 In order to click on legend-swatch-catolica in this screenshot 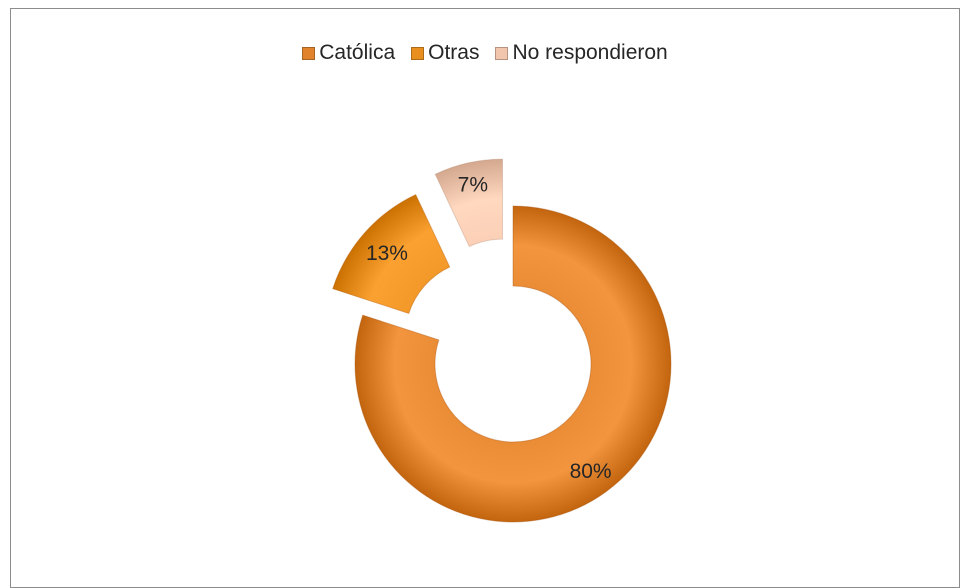, I will do `click(309, 53)`.